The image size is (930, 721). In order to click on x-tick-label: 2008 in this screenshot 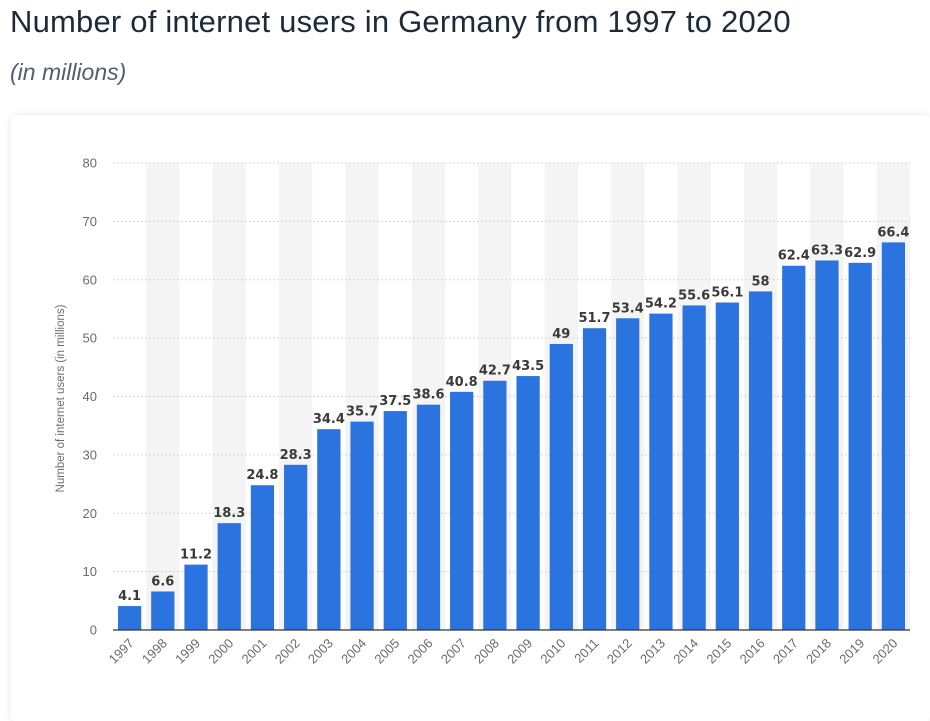, I will do `click(486, 651)`.